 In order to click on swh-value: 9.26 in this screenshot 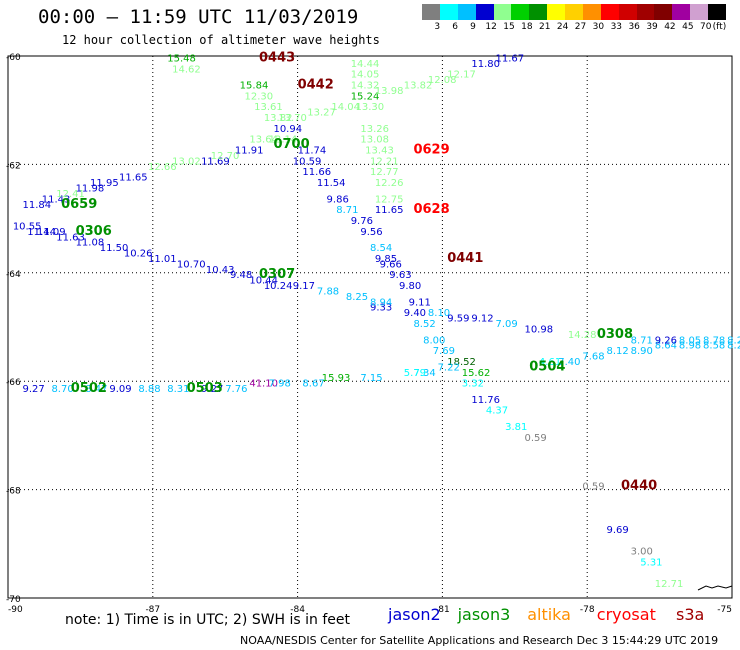, I will do `click(666, 340)`.